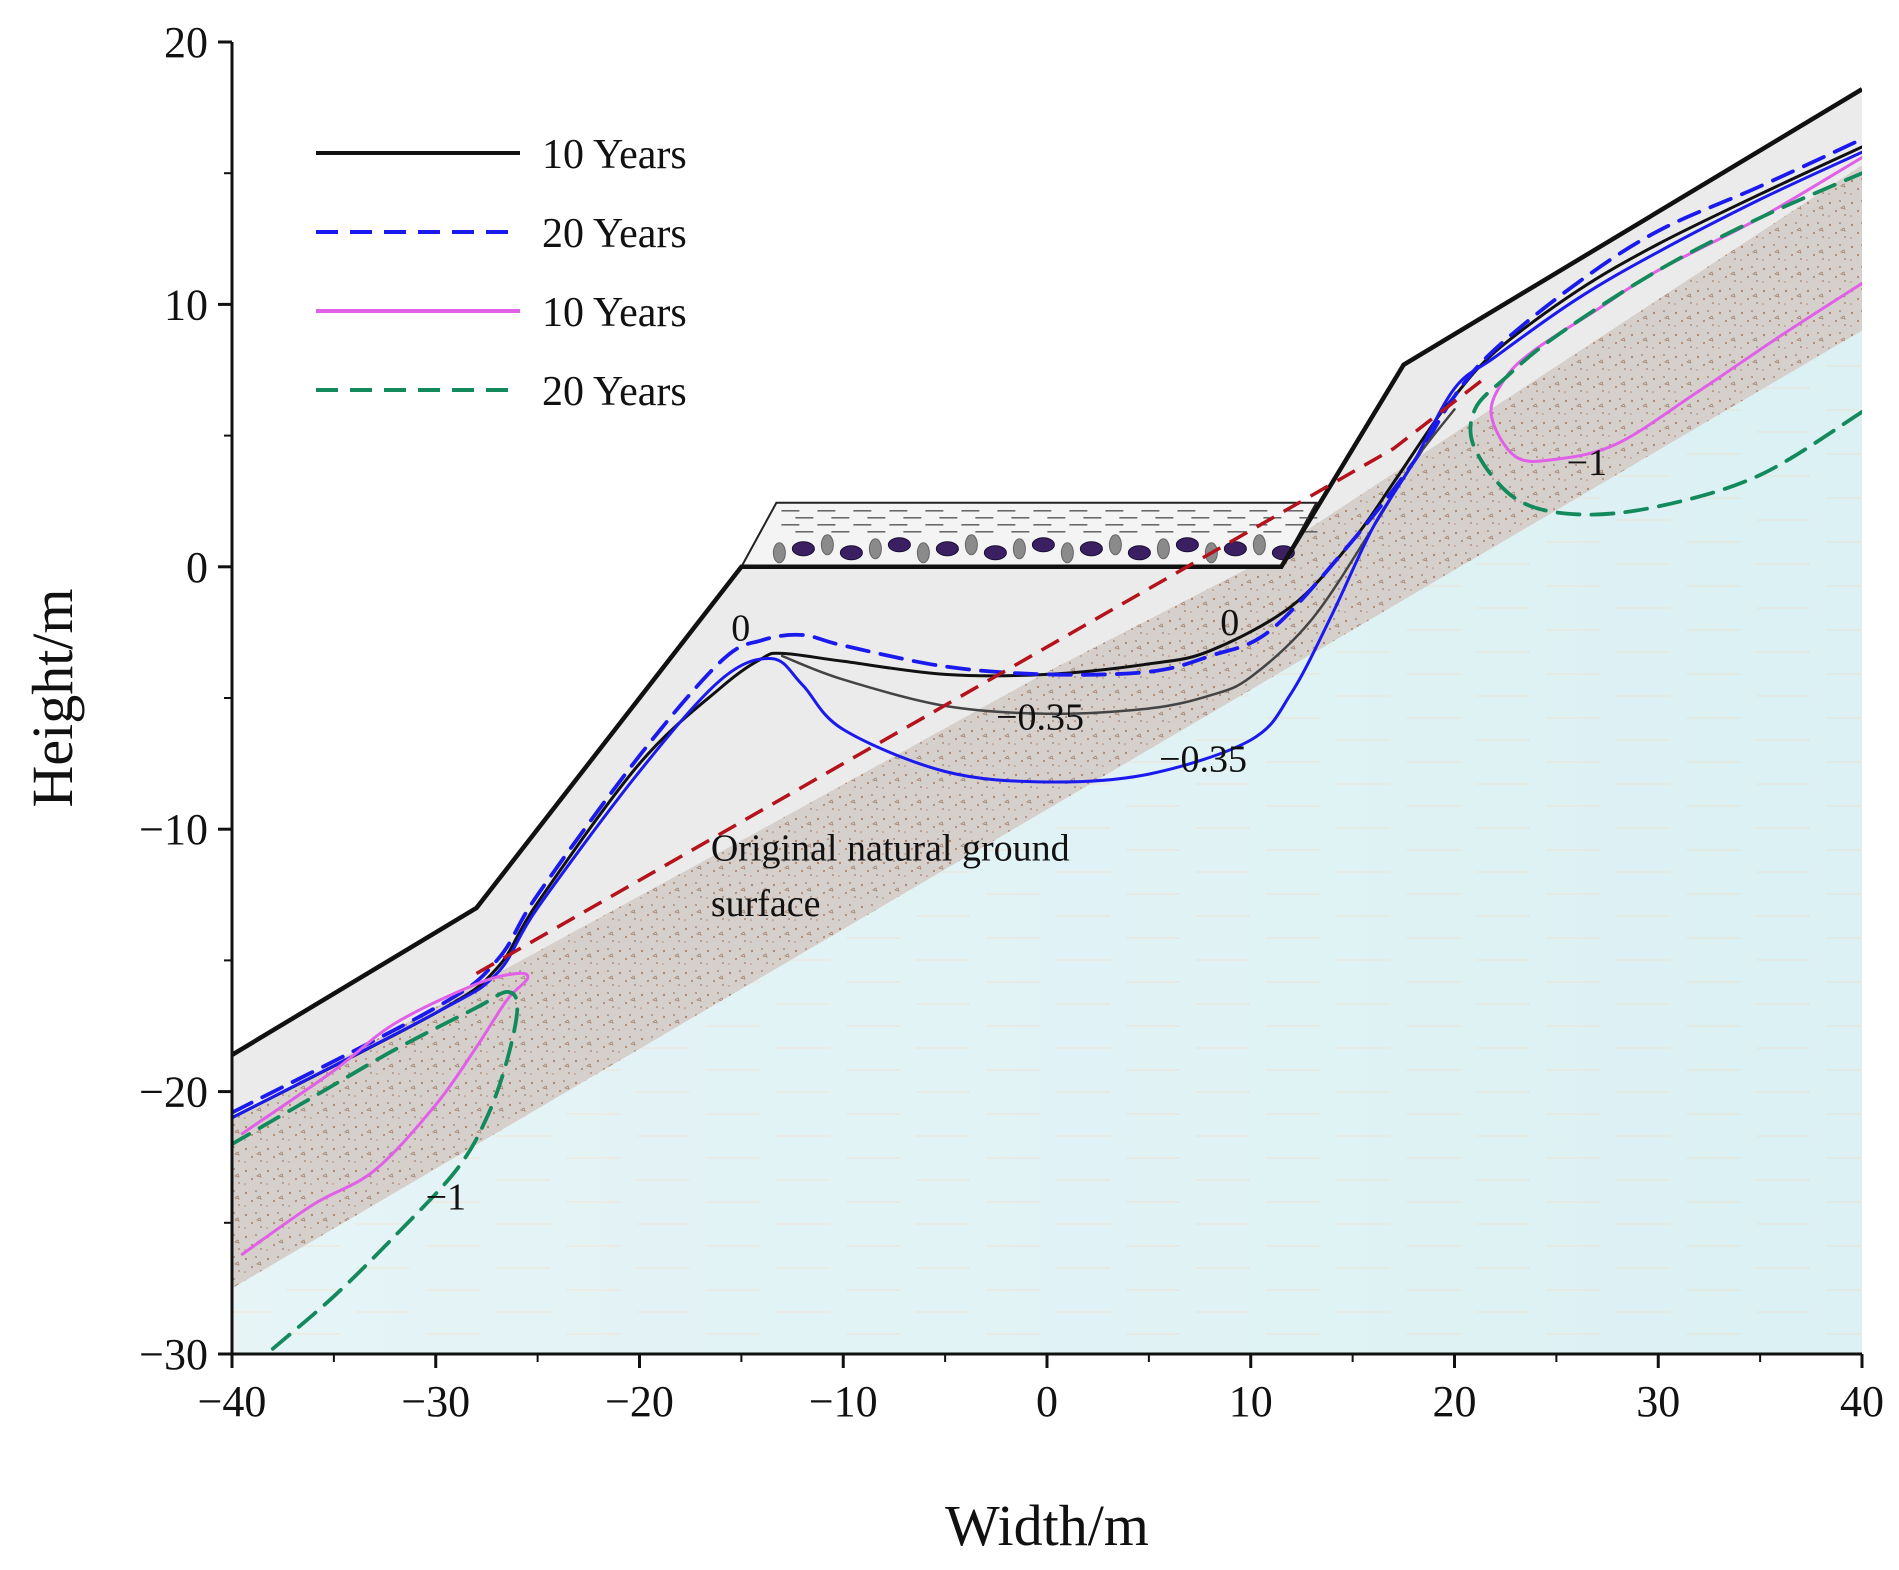  What do you see at coordinates (1455, 1401) in the screenshot?
I see `x-tick-label: 20` at bounding box center [1455, 1401].